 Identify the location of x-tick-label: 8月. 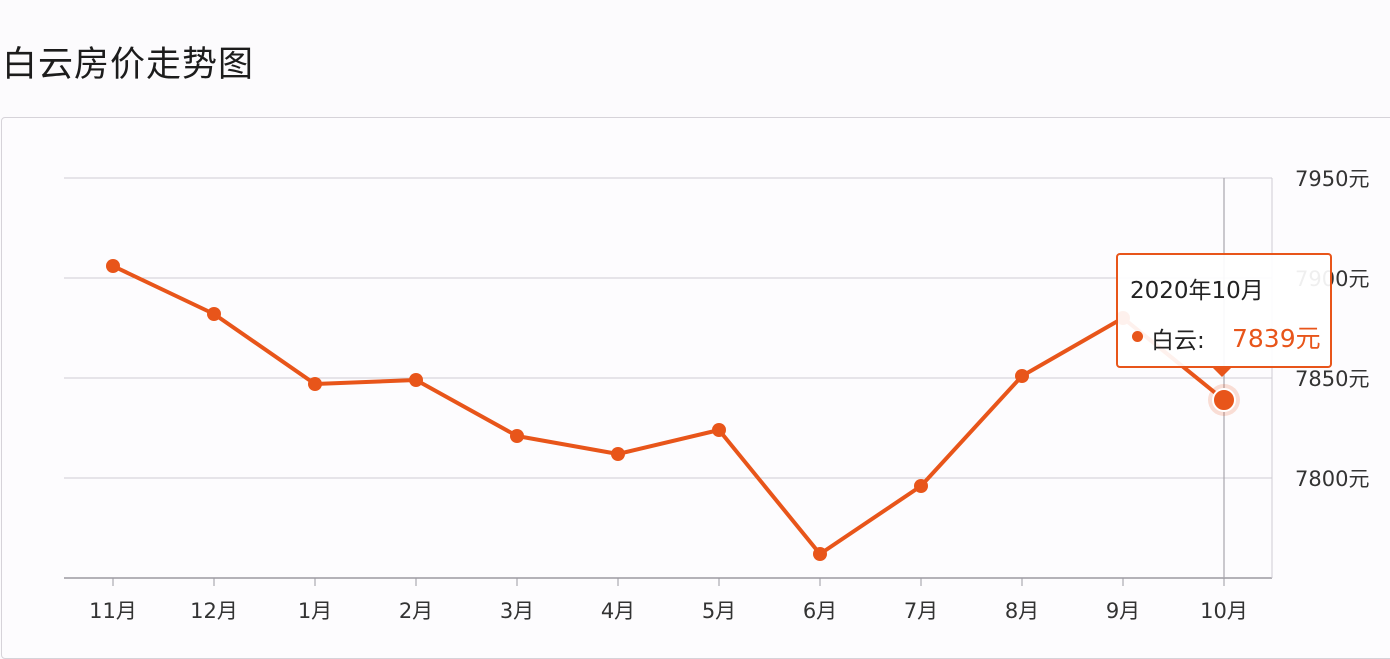
(1022, 611).